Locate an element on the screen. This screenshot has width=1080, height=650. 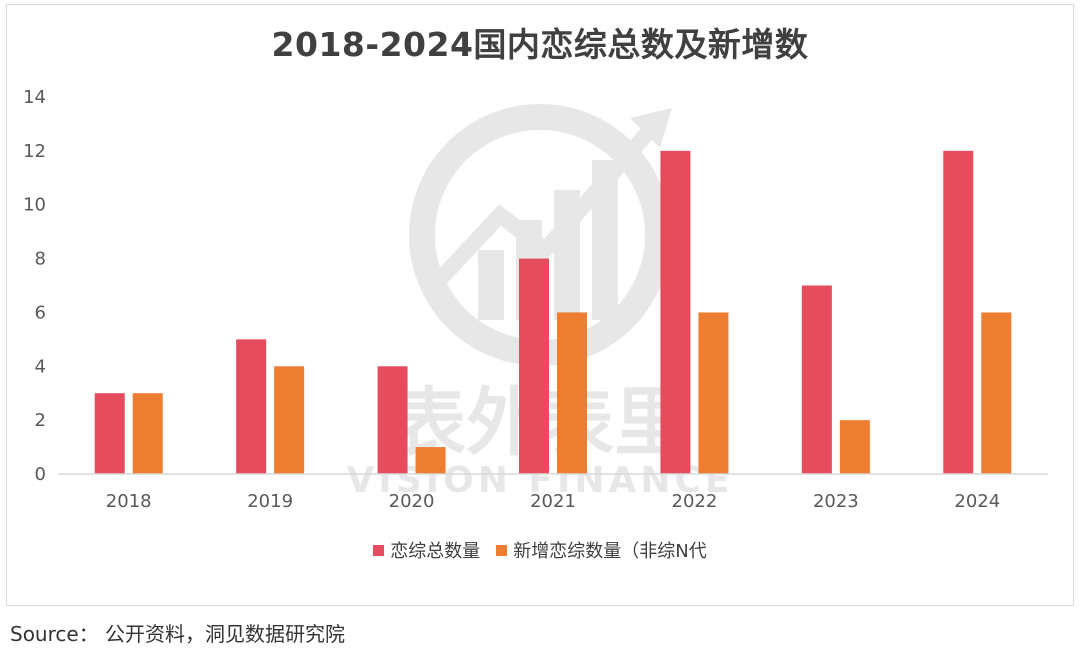
legend-label: 恋综总数量 is located at coordinates (435, 551).